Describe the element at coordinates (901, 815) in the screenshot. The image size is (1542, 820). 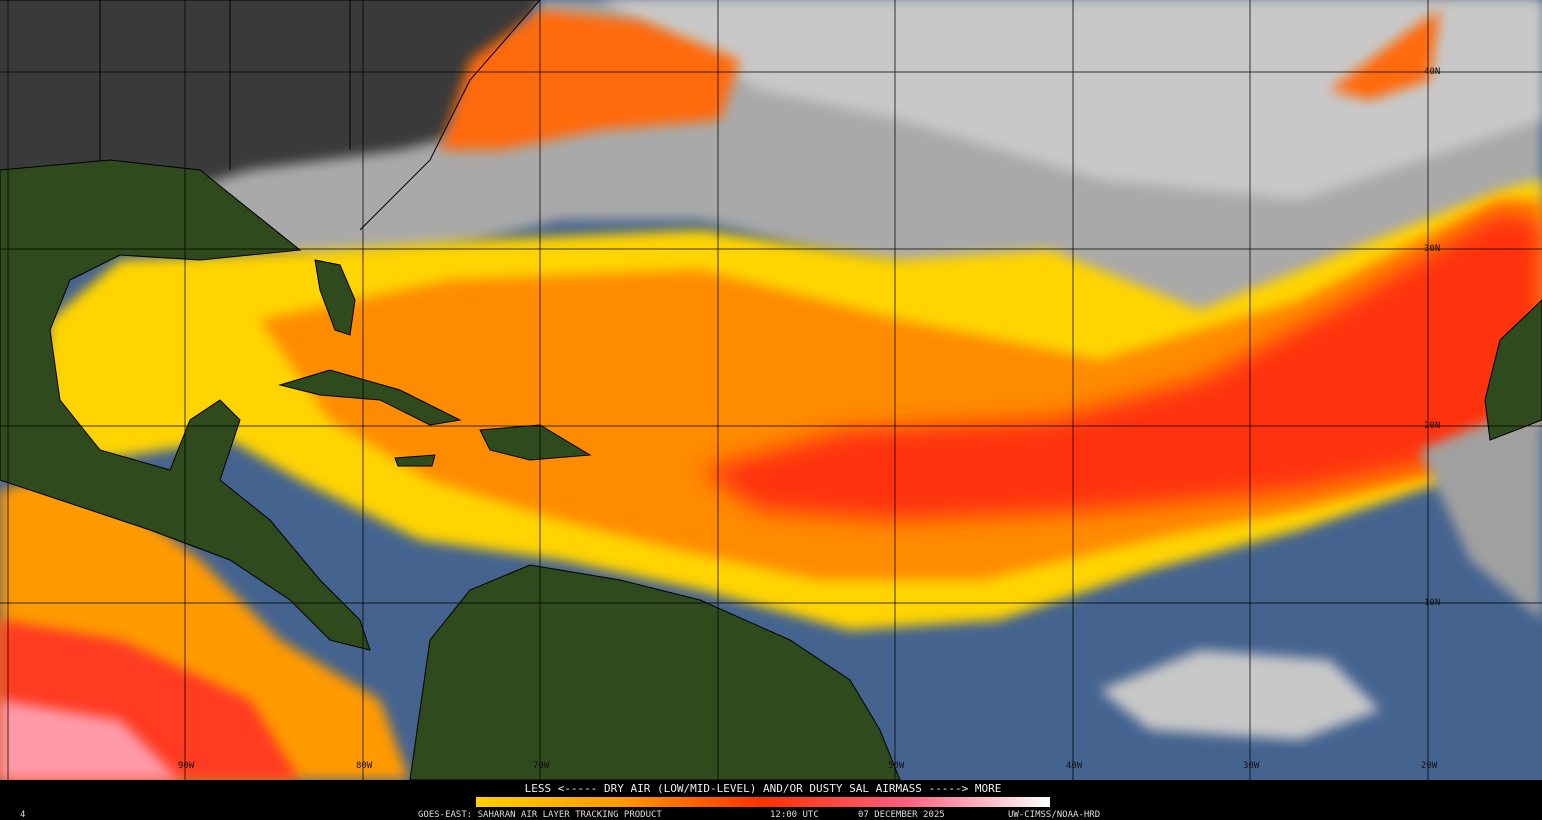
I see `date: 07 DECEMBER 2025` at that location.